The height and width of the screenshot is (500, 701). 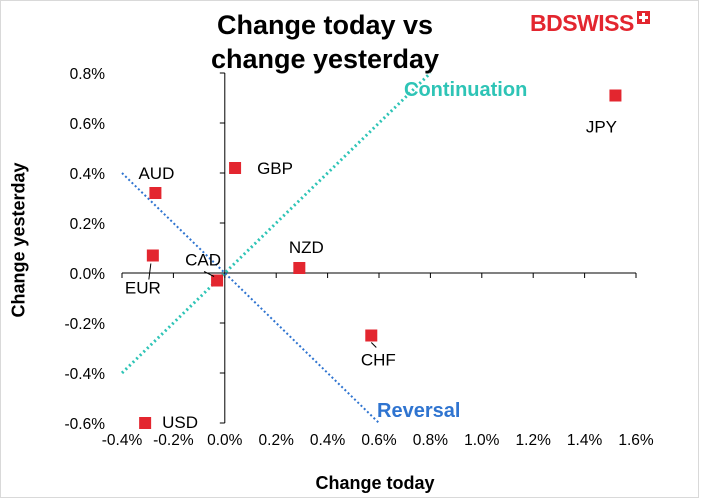 I want to click on point-eur, so click(x=152, y=255).